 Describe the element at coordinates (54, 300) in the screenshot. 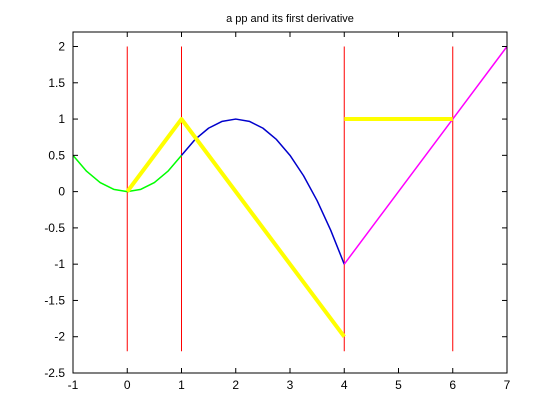

I see `y-tick-label-2: -1.5` at that location.